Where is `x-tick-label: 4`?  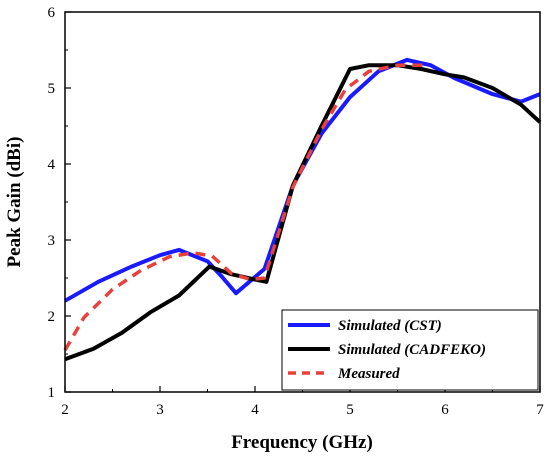
x-tick-label: 4 is located at coordinates (255, 410).